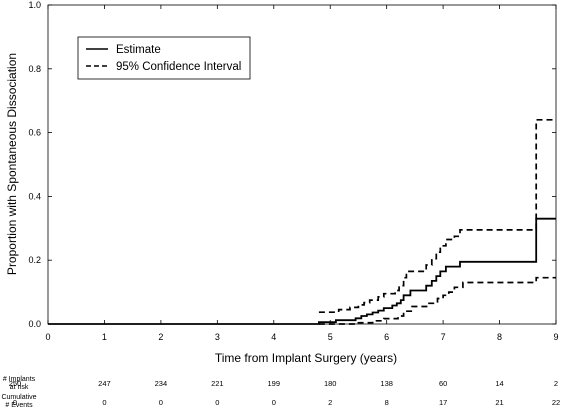 This screenshot has width=562, height=411. I want to click on risk-value: 17, so click(443, 402).